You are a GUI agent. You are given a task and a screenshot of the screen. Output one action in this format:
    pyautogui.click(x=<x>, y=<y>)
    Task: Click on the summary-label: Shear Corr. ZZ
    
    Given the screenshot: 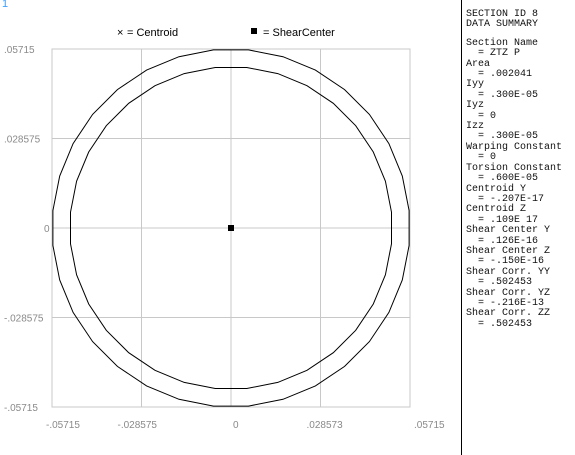 What is the action you would take?
    pyautogui.click(x=508, y=314)
    